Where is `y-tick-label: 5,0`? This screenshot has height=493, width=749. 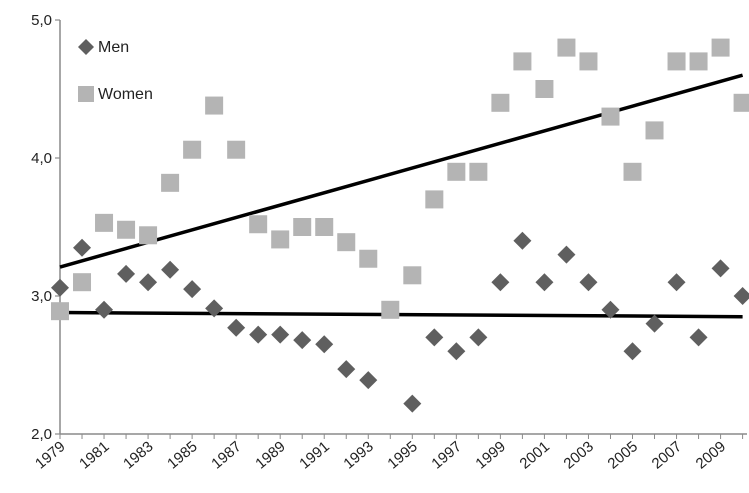 y-tick-label: 5,0 is located at coordinates (41, 20).